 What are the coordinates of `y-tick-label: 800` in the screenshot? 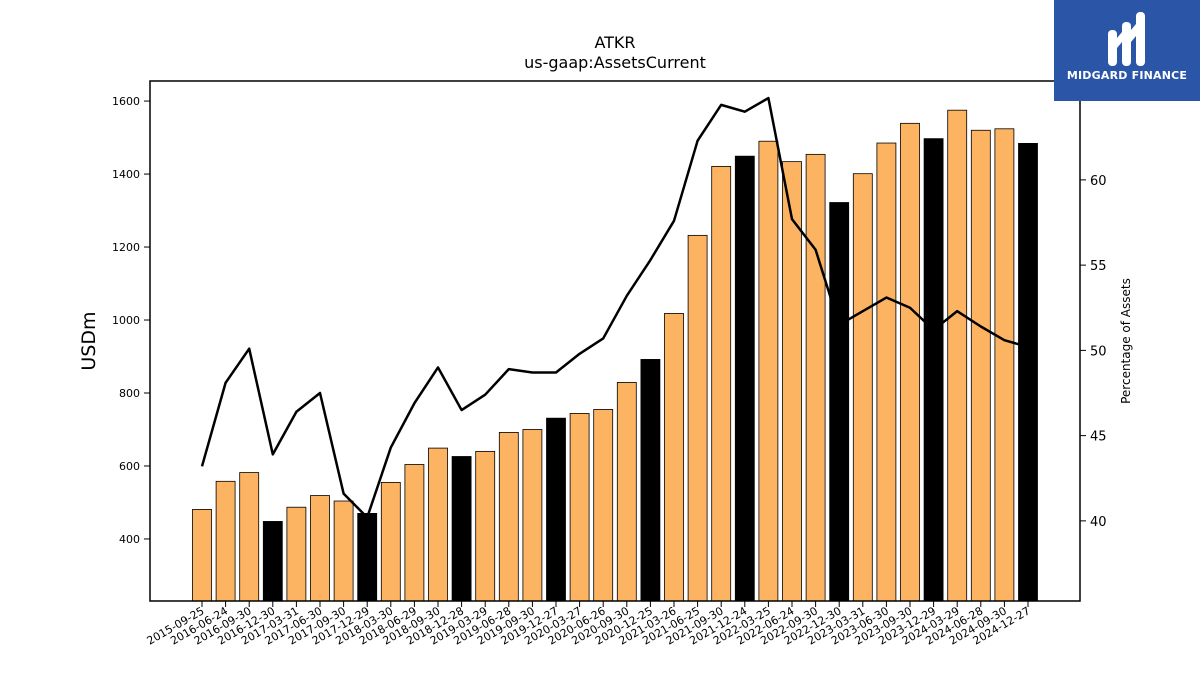 It's located at (129, 393).